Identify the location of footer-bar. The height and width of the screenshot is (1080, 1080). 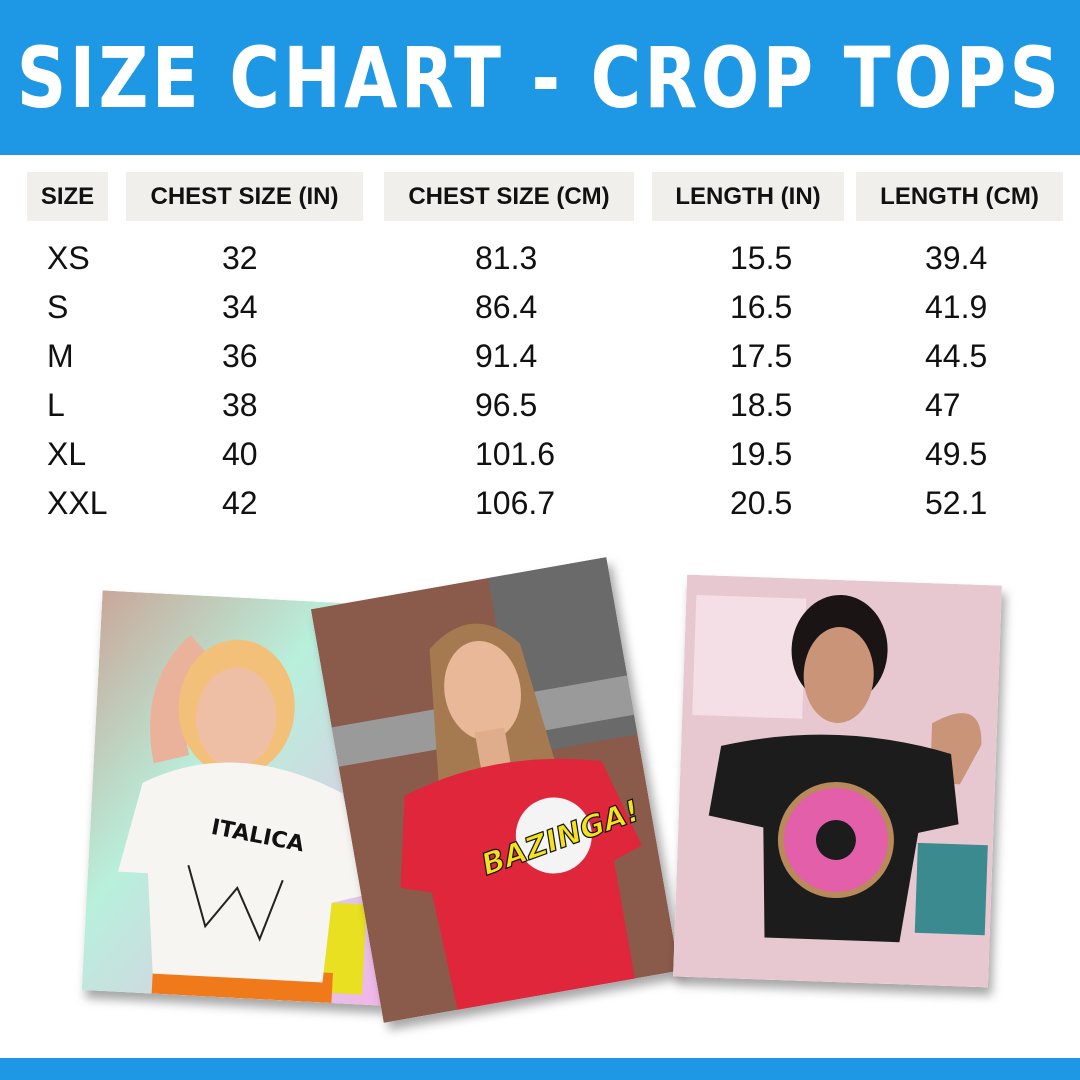
(540, 1069).